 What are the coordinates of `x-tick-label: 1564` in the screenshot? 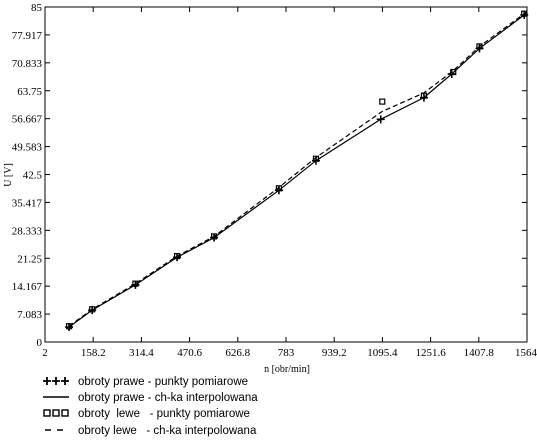 It's located at (526, 353).